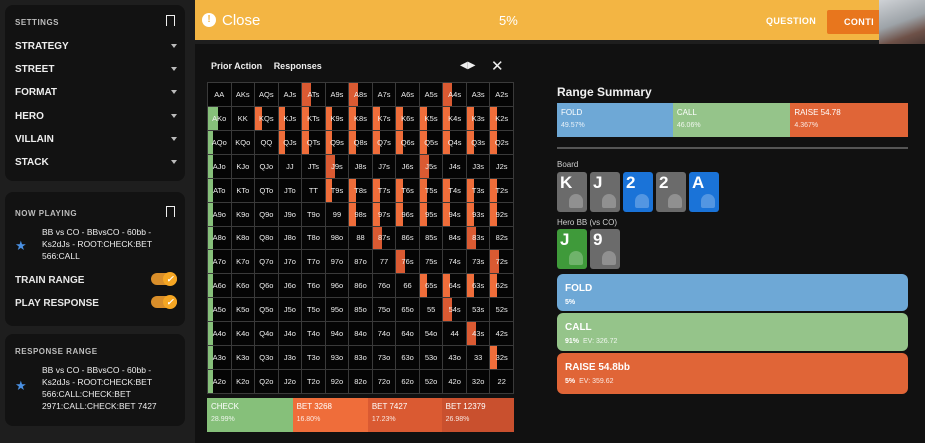 The width and height of the screenshot is (925, 443). Describe the element at coordinates (313, 334) in the screenshot. I see `hand-cell: T4o` at that location.